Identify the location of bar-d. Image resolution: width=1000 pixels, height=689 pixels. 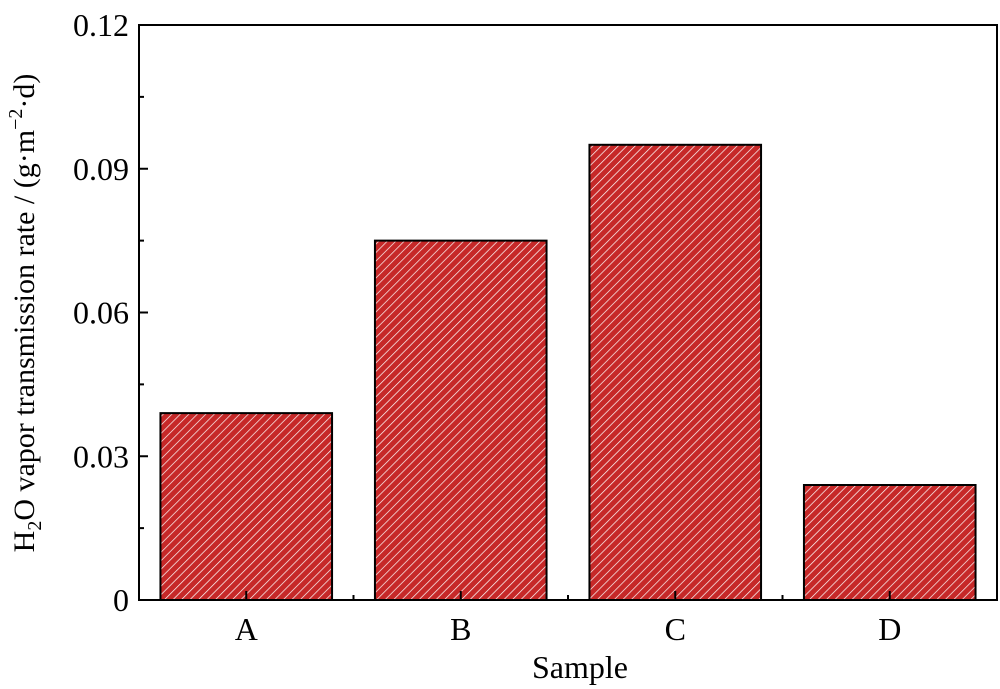
(889, 542).